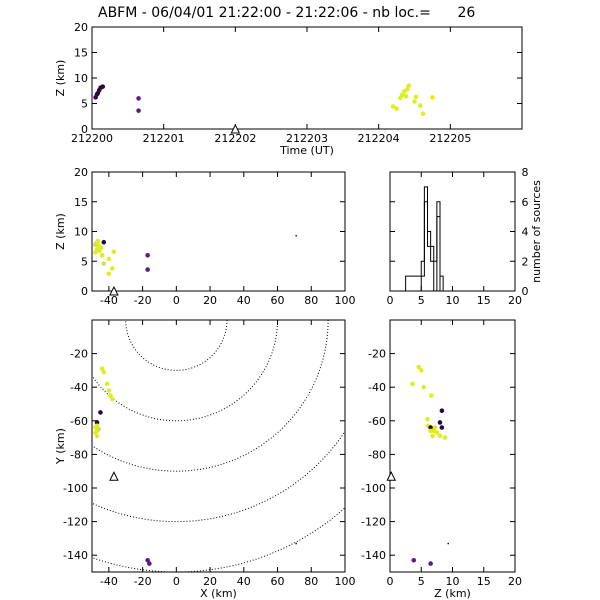  I want to click on range-contour, so click(176, 345).